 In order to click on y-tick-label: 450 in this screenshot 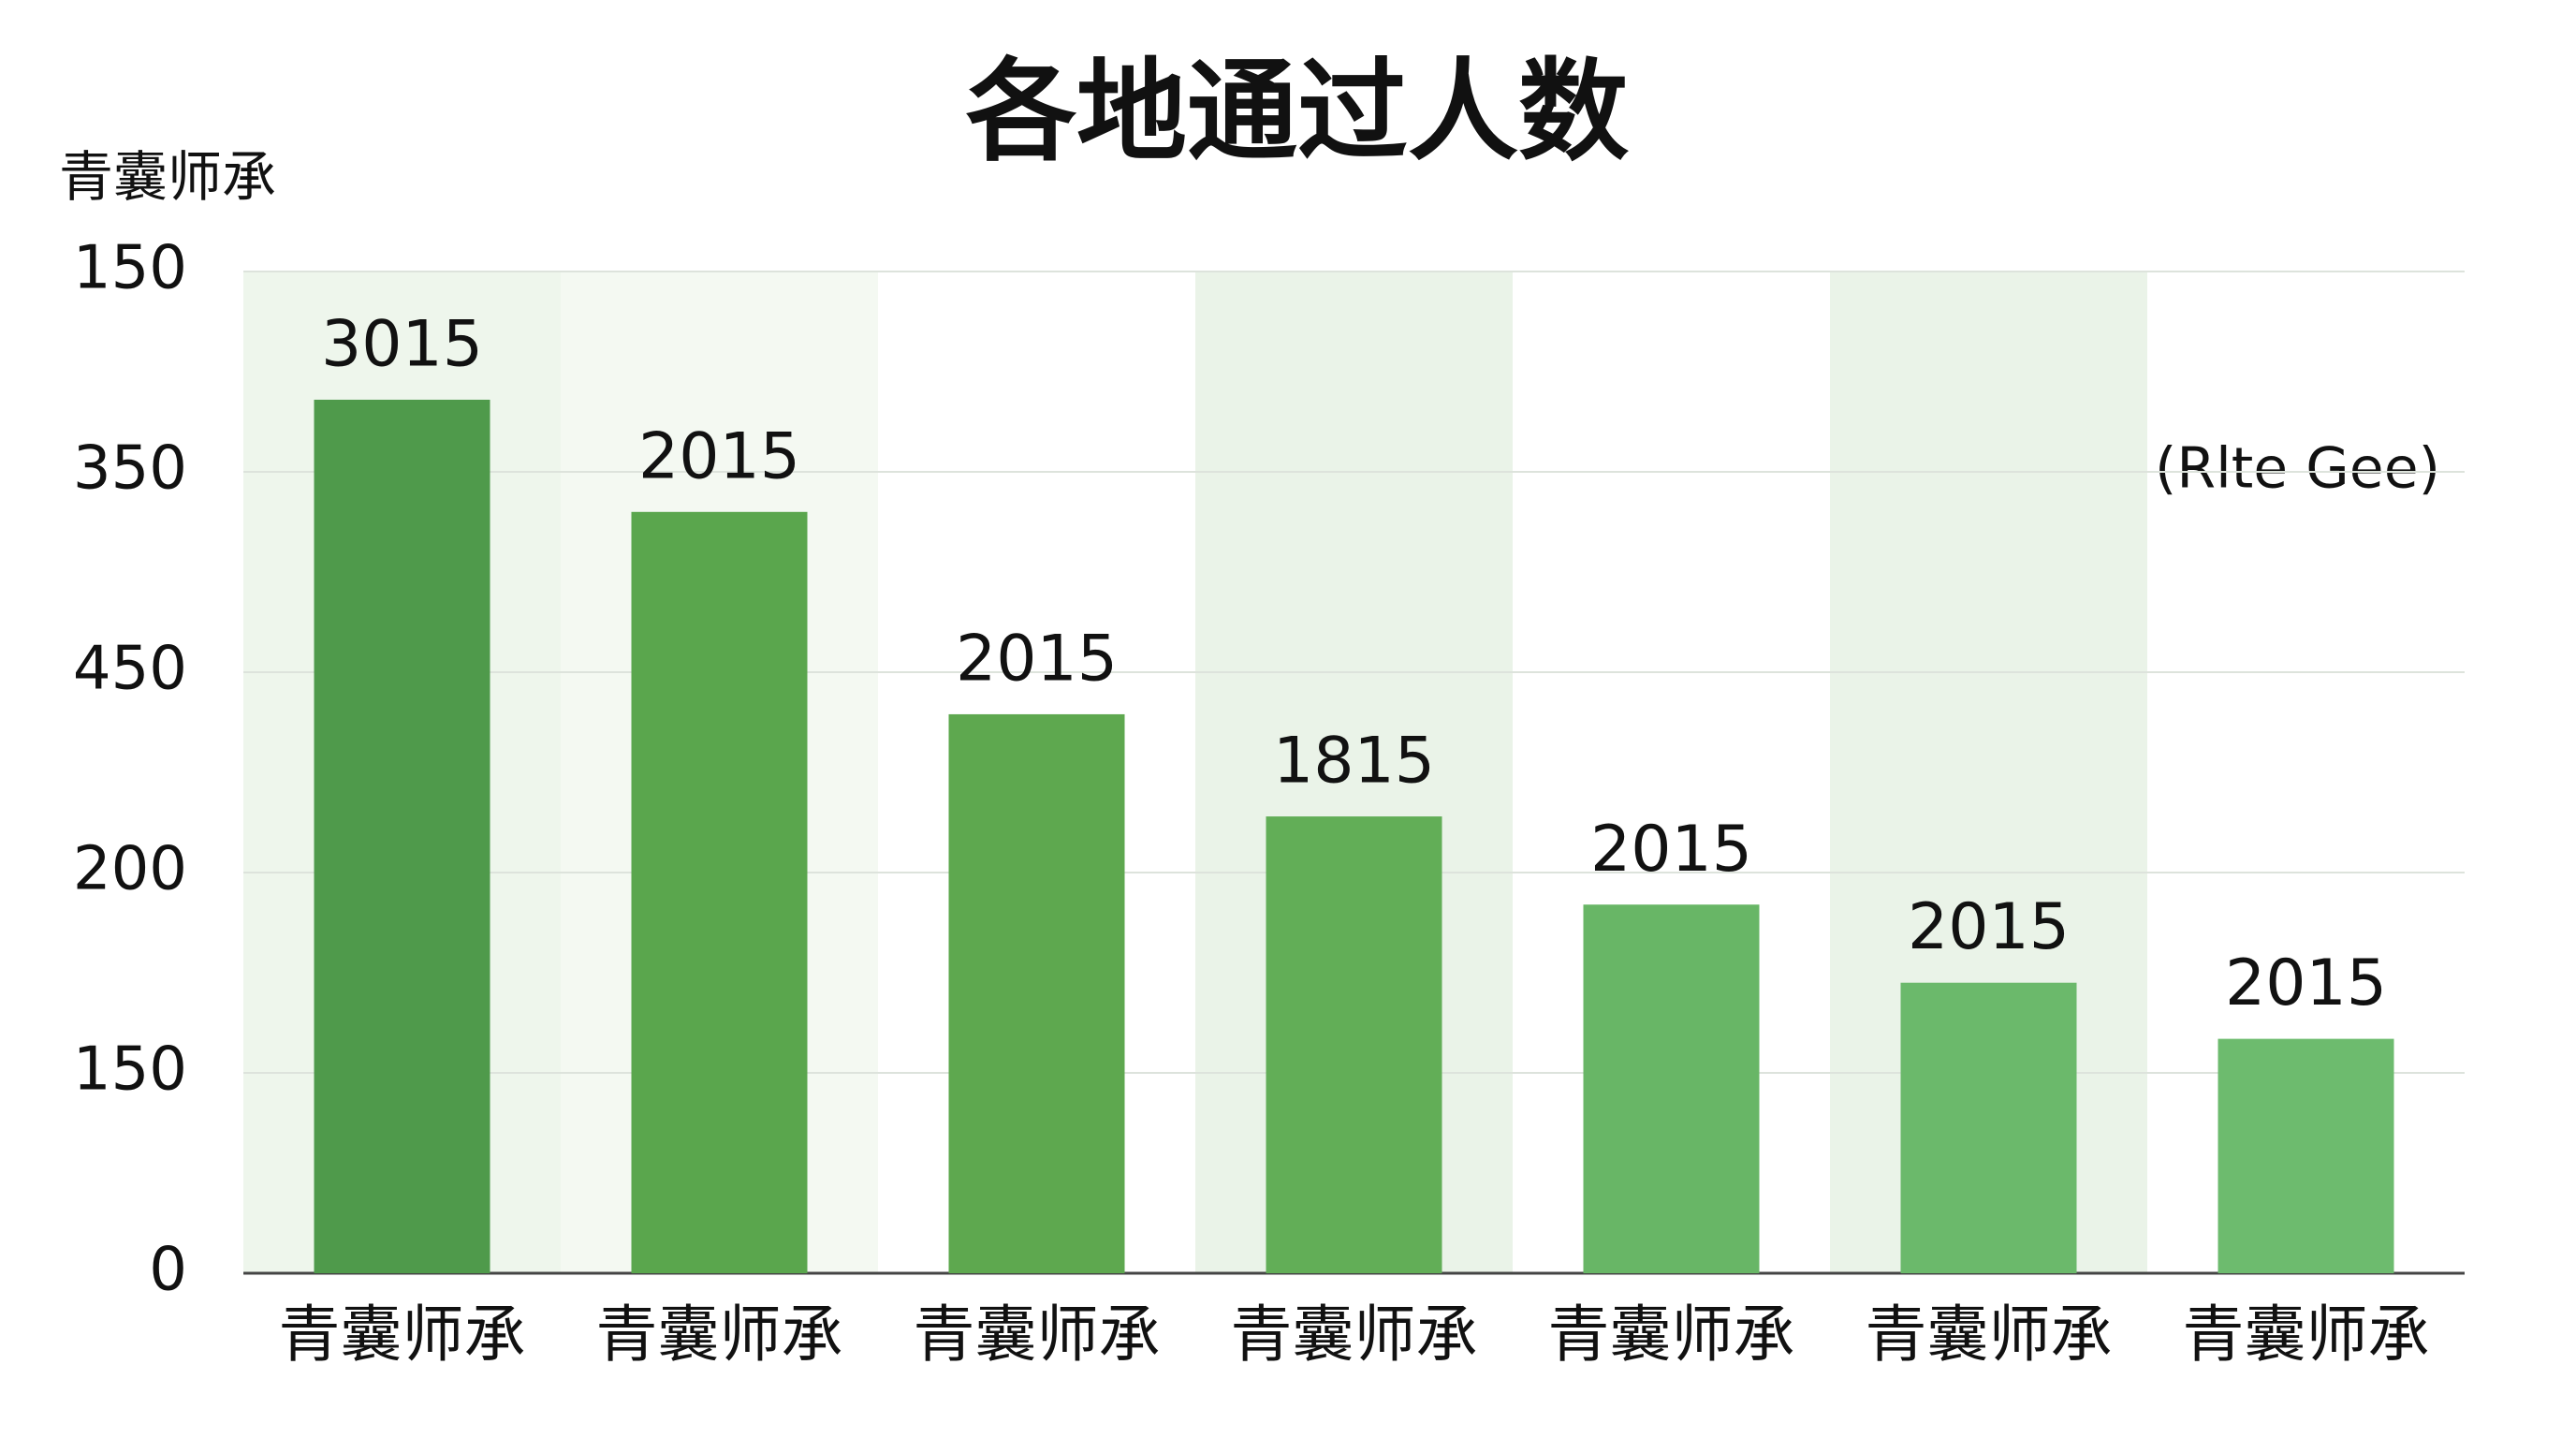, I will do `click(130, 669)`.